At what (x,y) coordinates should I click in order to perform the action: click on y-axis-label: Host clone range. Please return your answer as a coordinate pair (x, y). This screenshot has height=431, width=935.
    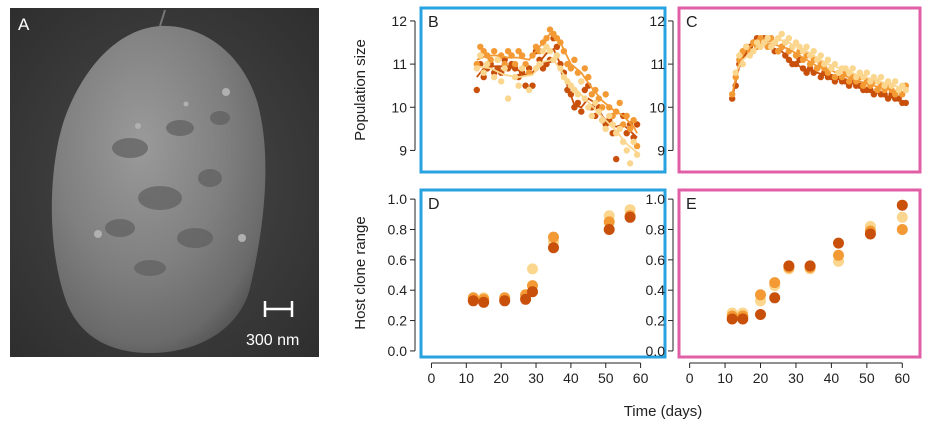
    Looking at the image, I should click on (360, 272).